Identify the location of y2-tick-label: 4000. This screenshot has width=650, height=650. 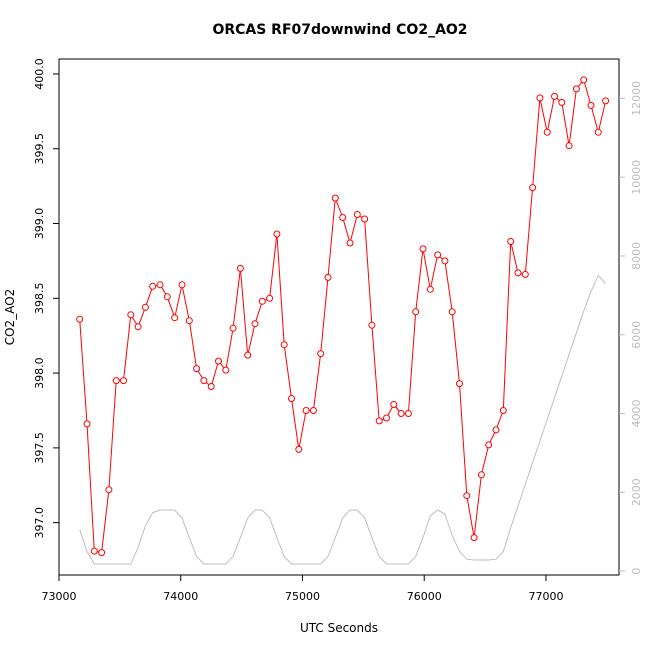
(636, 414).